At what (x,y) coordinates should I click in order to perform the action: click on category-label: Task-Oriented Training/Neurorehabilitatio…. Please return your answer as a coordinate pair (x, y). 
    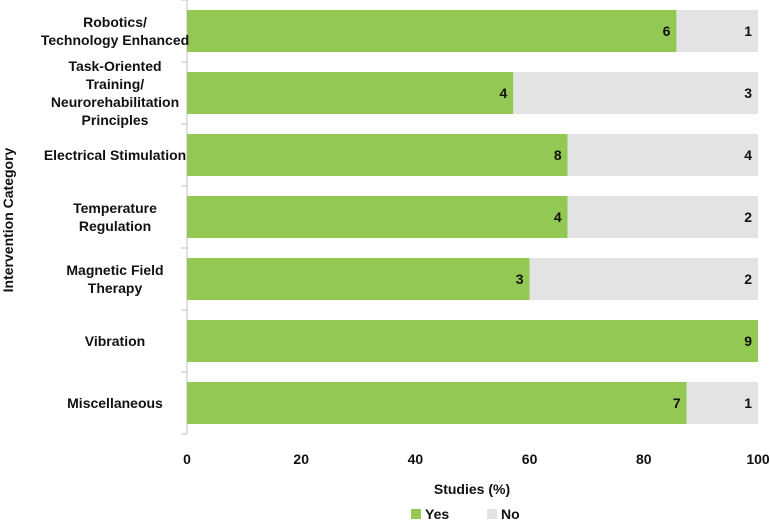
    Looking at the image, I should click on (115, 93).